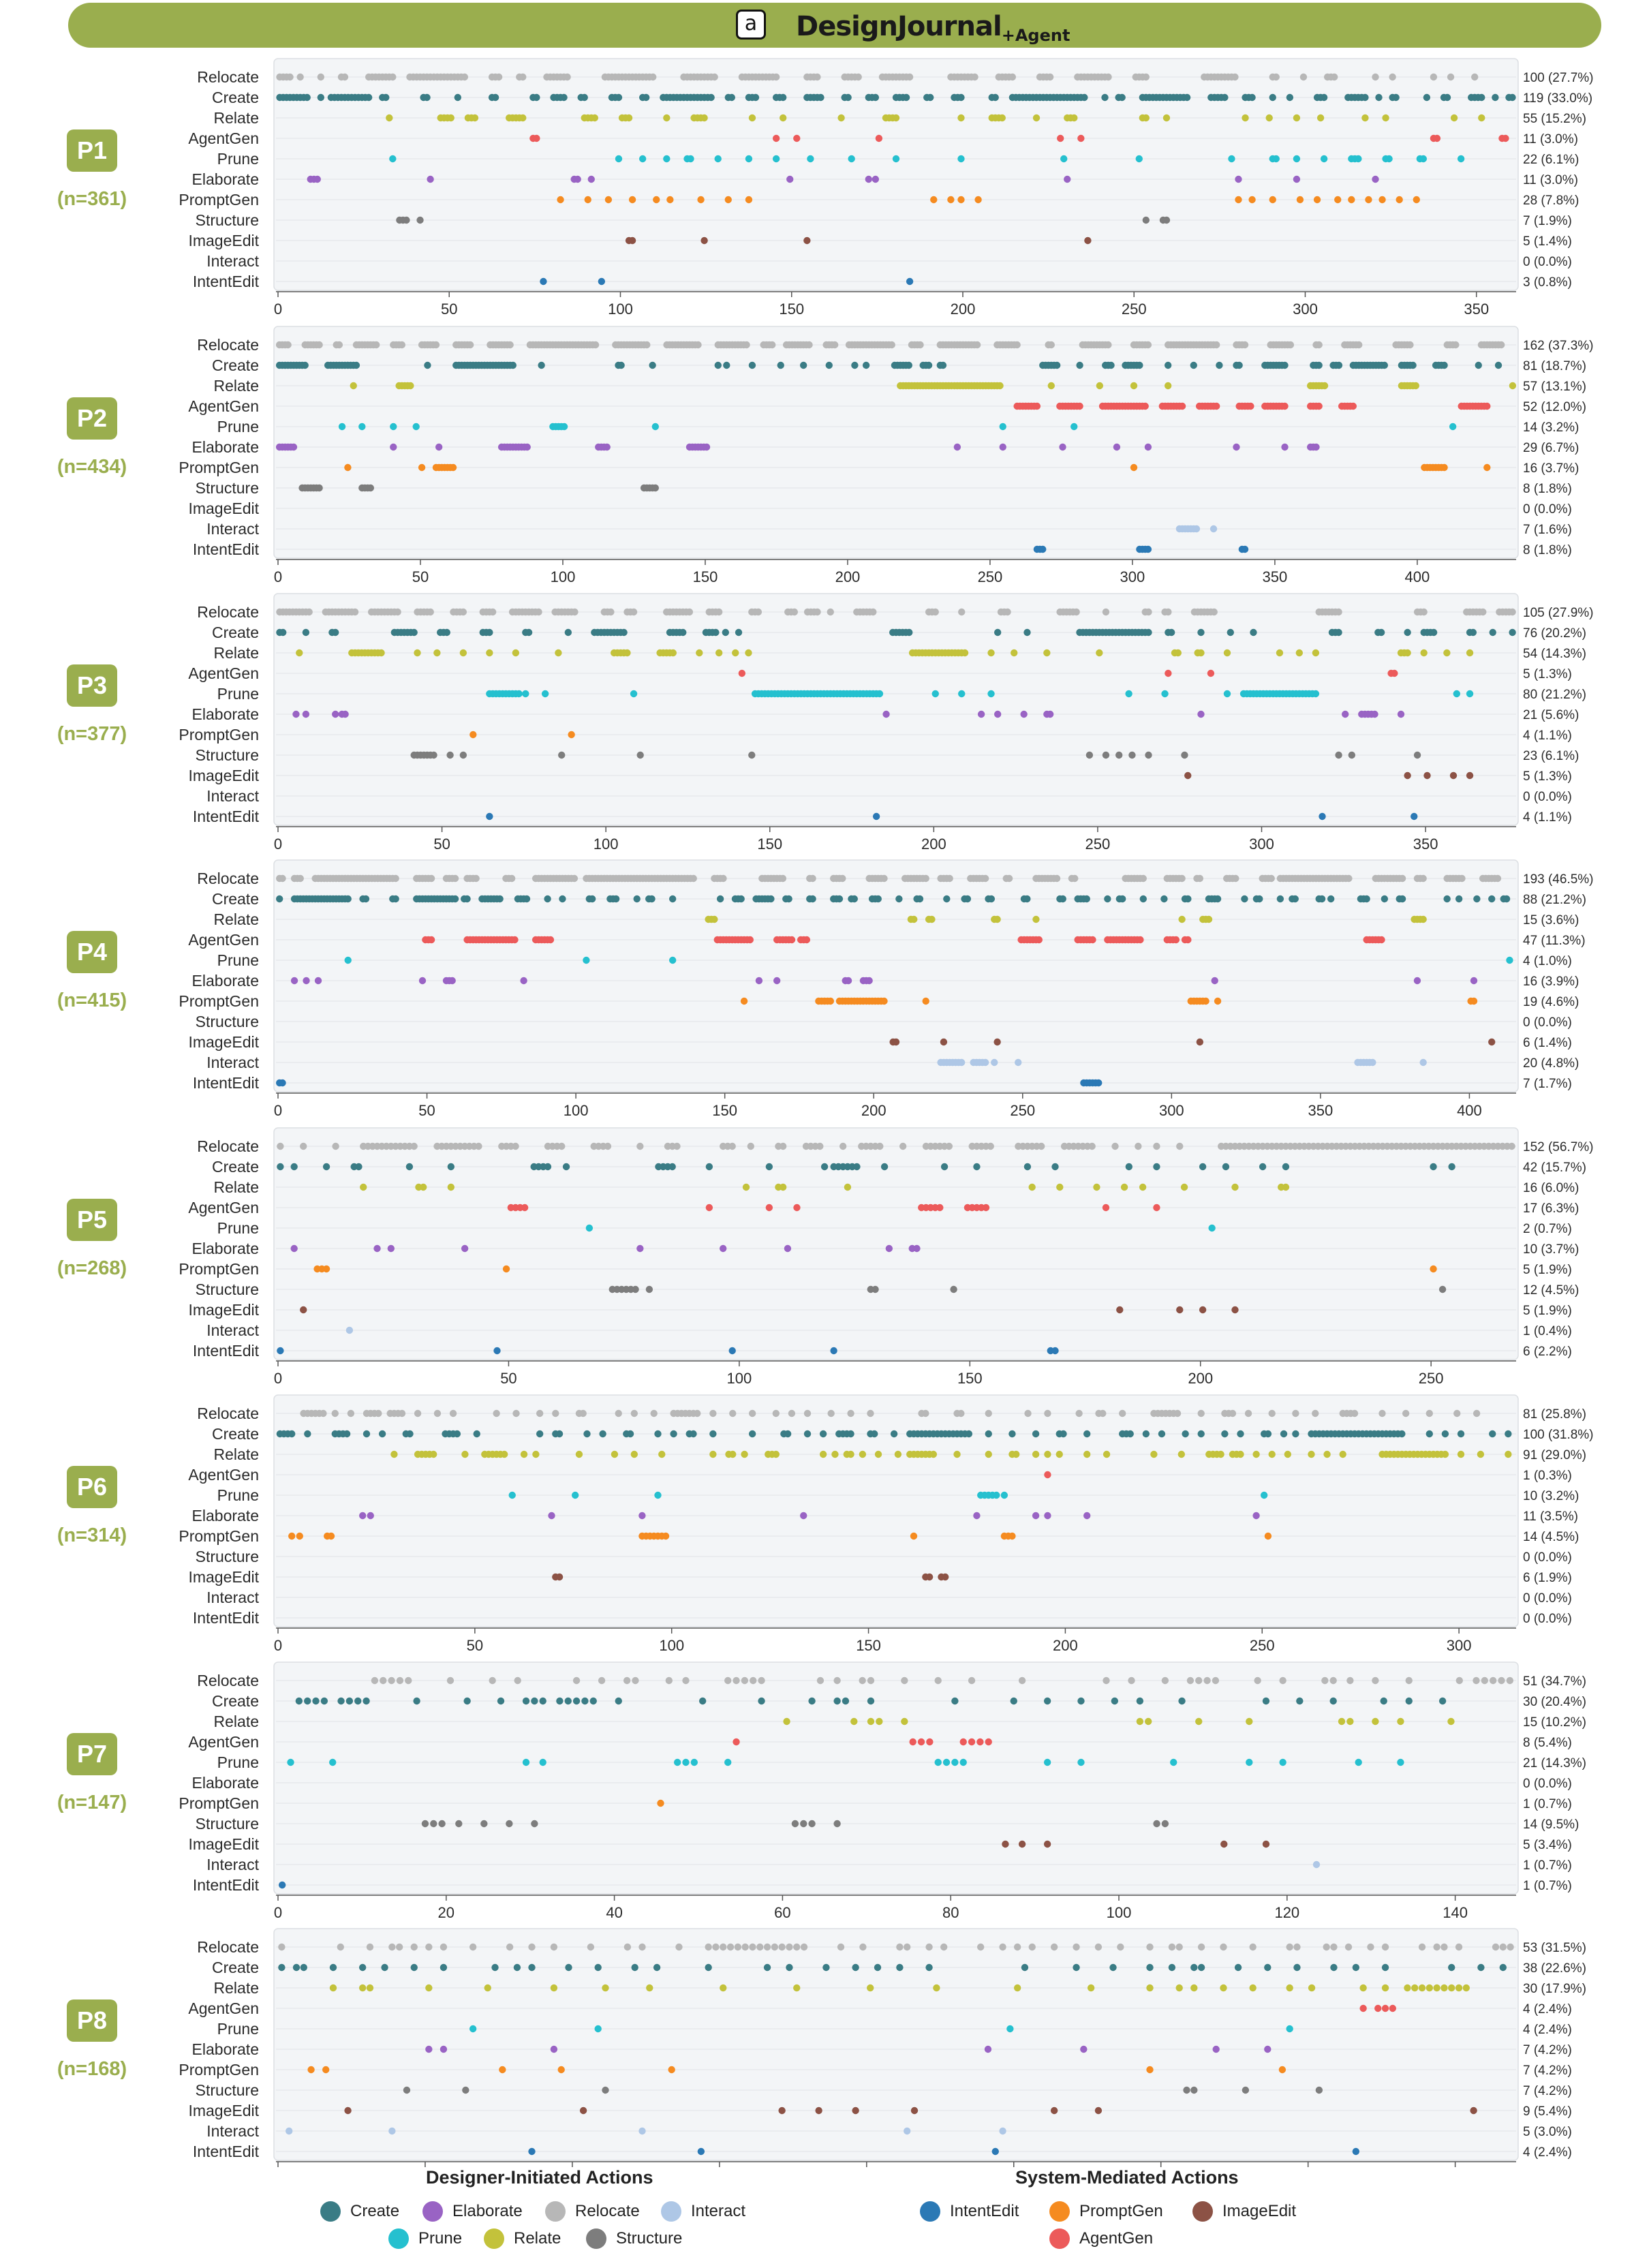  I want to click on participant-badge, so click(92, 1220).